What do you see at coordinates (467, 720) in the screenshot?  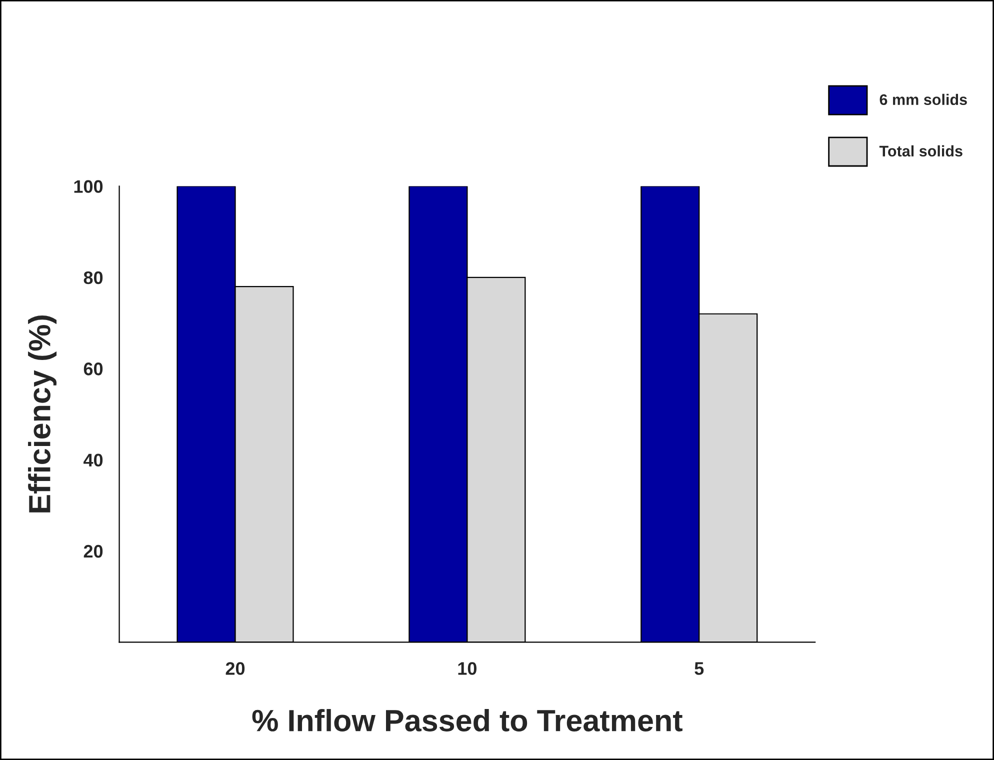 I see `x-axis-title: % Inflow Passed to Treatment` at bounding box center [467, 720].